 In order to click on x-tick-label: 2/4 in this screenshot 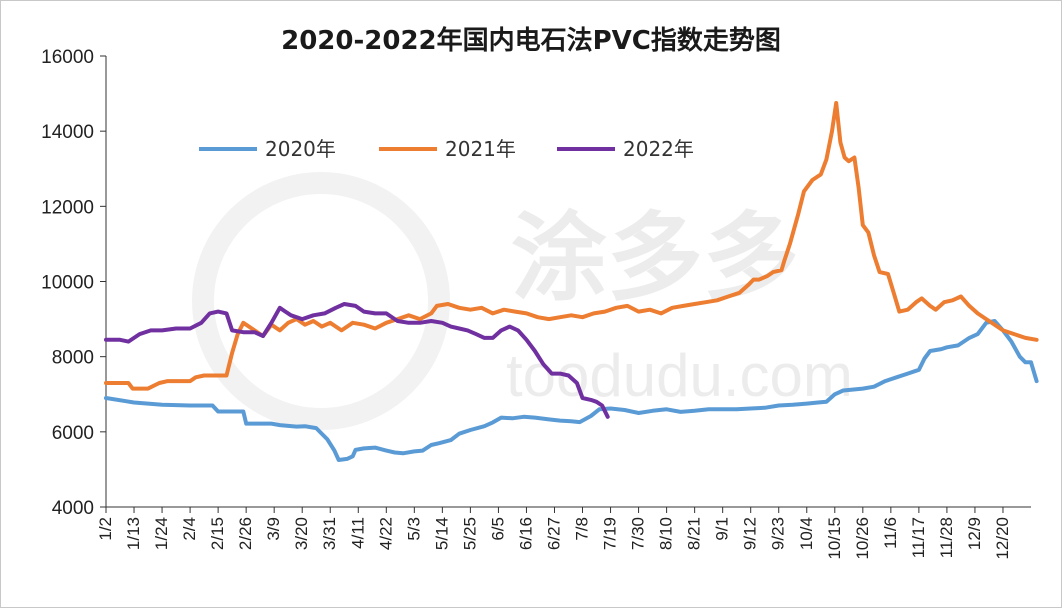, I will do `click(189, 529)`.